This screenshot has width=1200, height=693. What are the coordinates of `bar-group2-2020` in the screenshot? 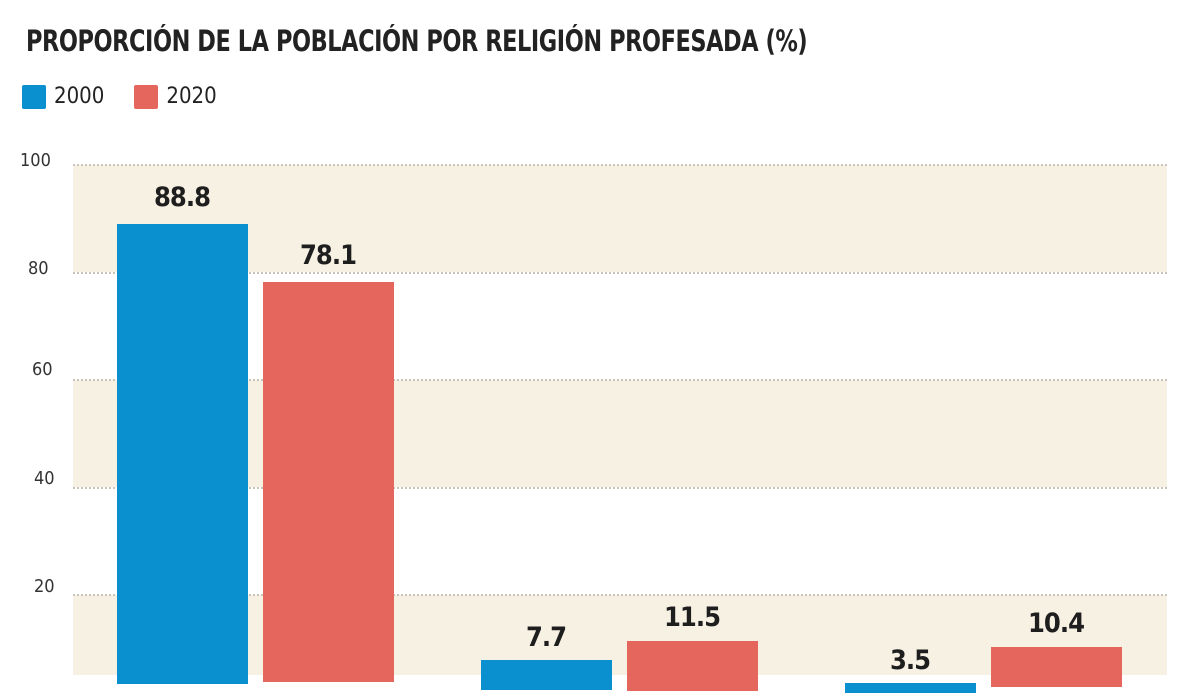 It's located at (692, 666).